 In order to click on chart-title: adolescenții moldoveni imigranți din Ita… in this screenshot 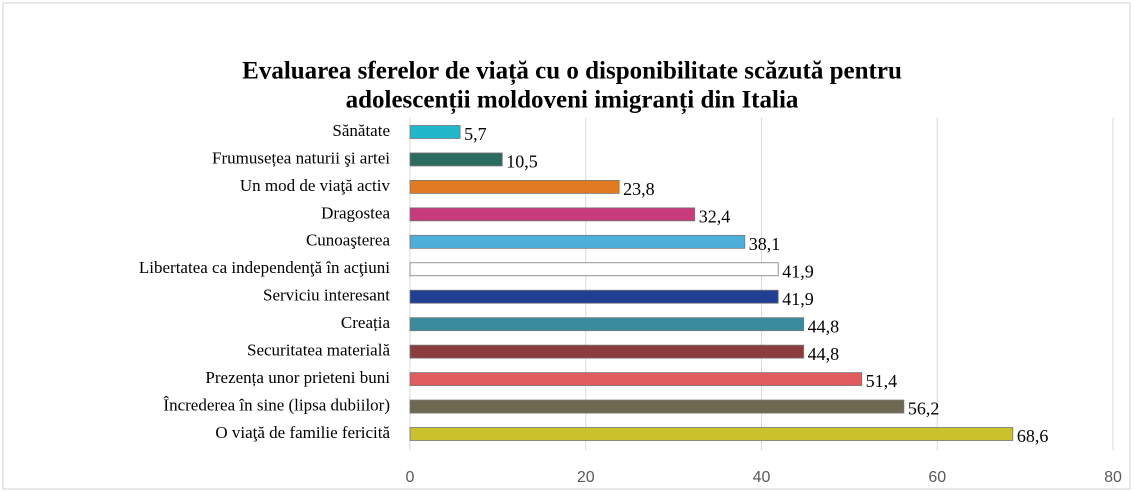, I will do `click(572, 101)`.